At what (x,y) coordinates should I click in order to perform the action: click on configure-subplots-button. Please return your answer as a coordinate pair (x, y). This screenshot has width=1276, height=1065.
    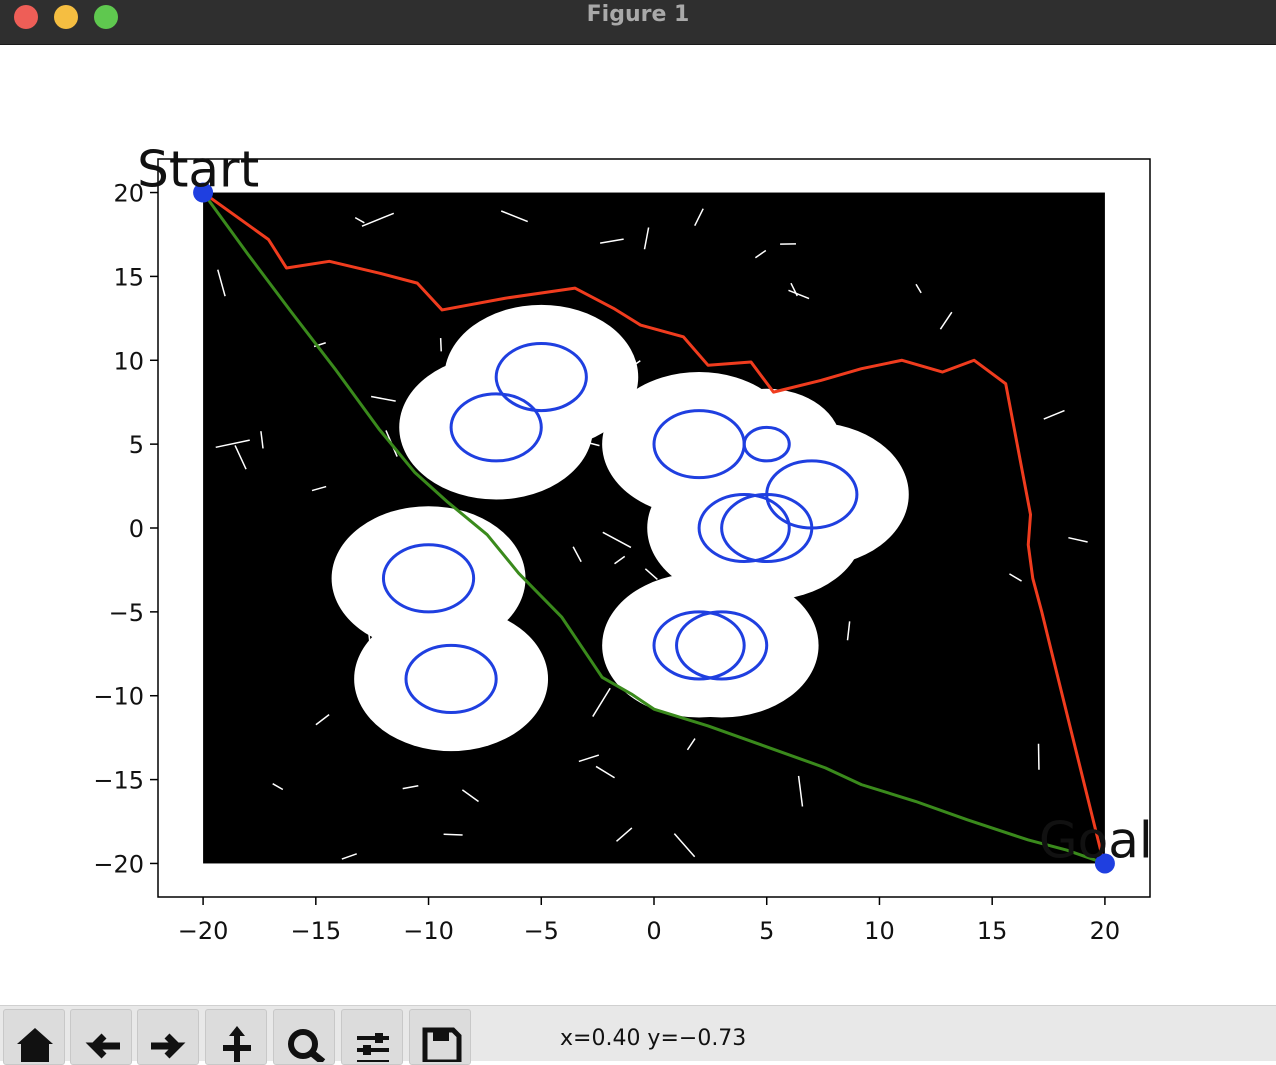
    Looking at the image, I should click on (372, 1037).